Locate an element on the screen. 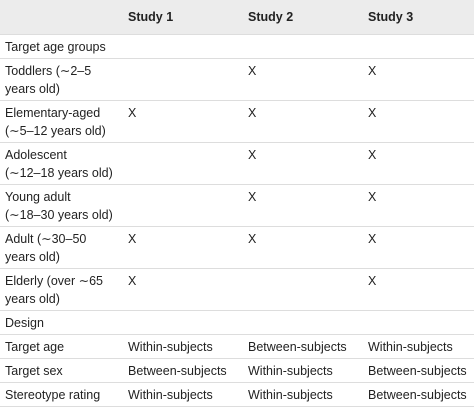  table-row: Elderly (over ∼65 years old) X X is located at coordinates (237, 289).